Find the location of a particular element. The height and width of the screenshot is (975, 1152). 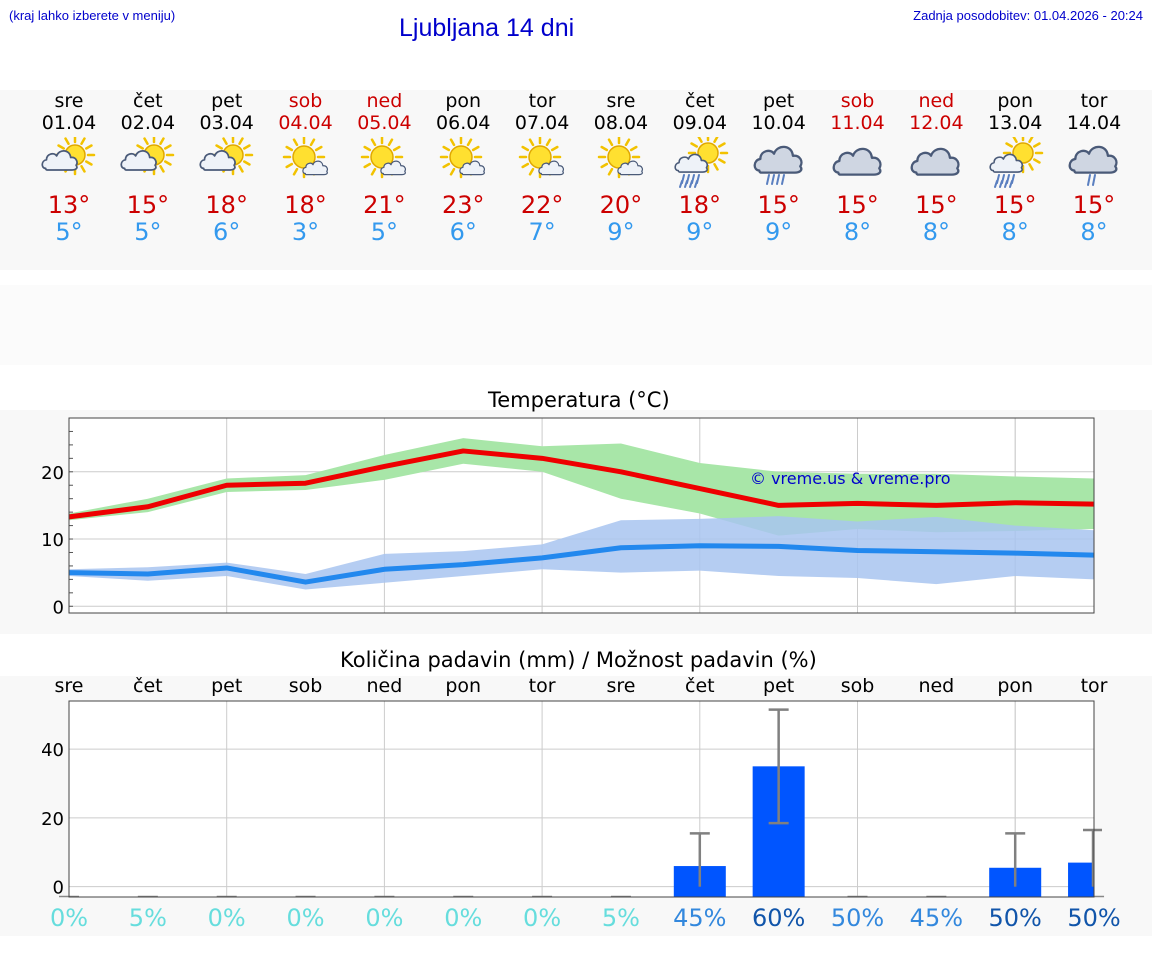

forecast-day: tor 07.04 22° 7° is located at coordinates (542, 168).